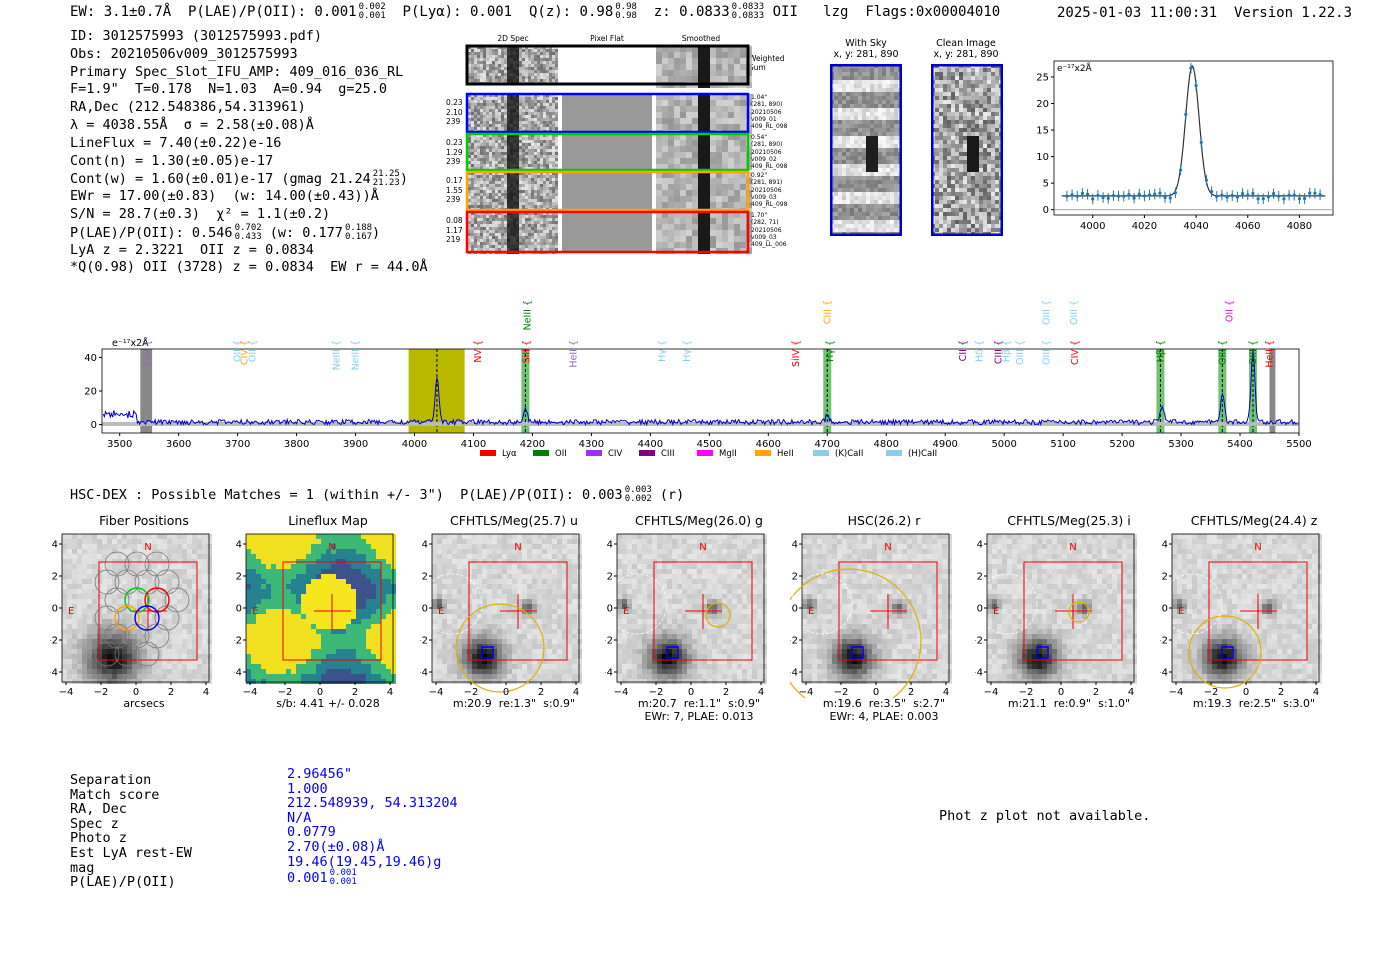 Image resolution: width=1400 pixels, height=953 pixels. What do you see at coordinates (1217, 196) in the screenshot?
I see `linefit-point` at bounding box center [1217, 196].